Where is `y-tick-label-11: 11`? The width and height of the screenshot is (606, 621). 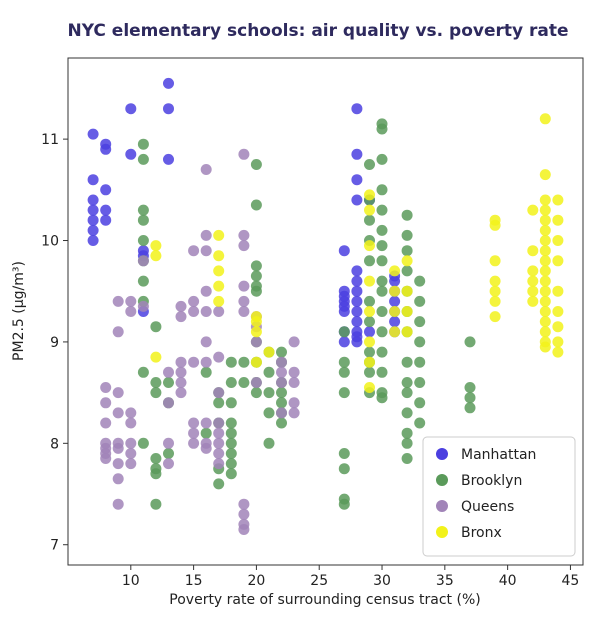
y-tick-label-11: 11 is located at coordinates (50, 140).